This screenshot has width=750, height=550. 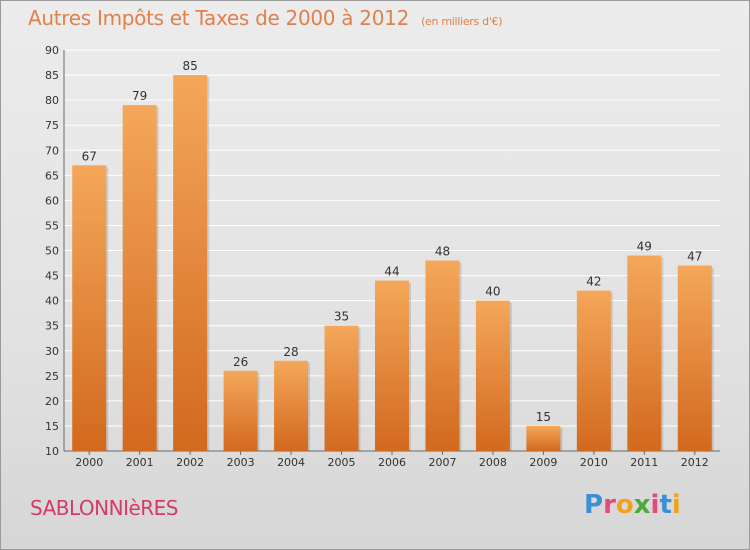 What do you see at coordinates (140, 462) in the screenshot?
I see `x-tick-label: 2001` at bounding box center [140, 462].